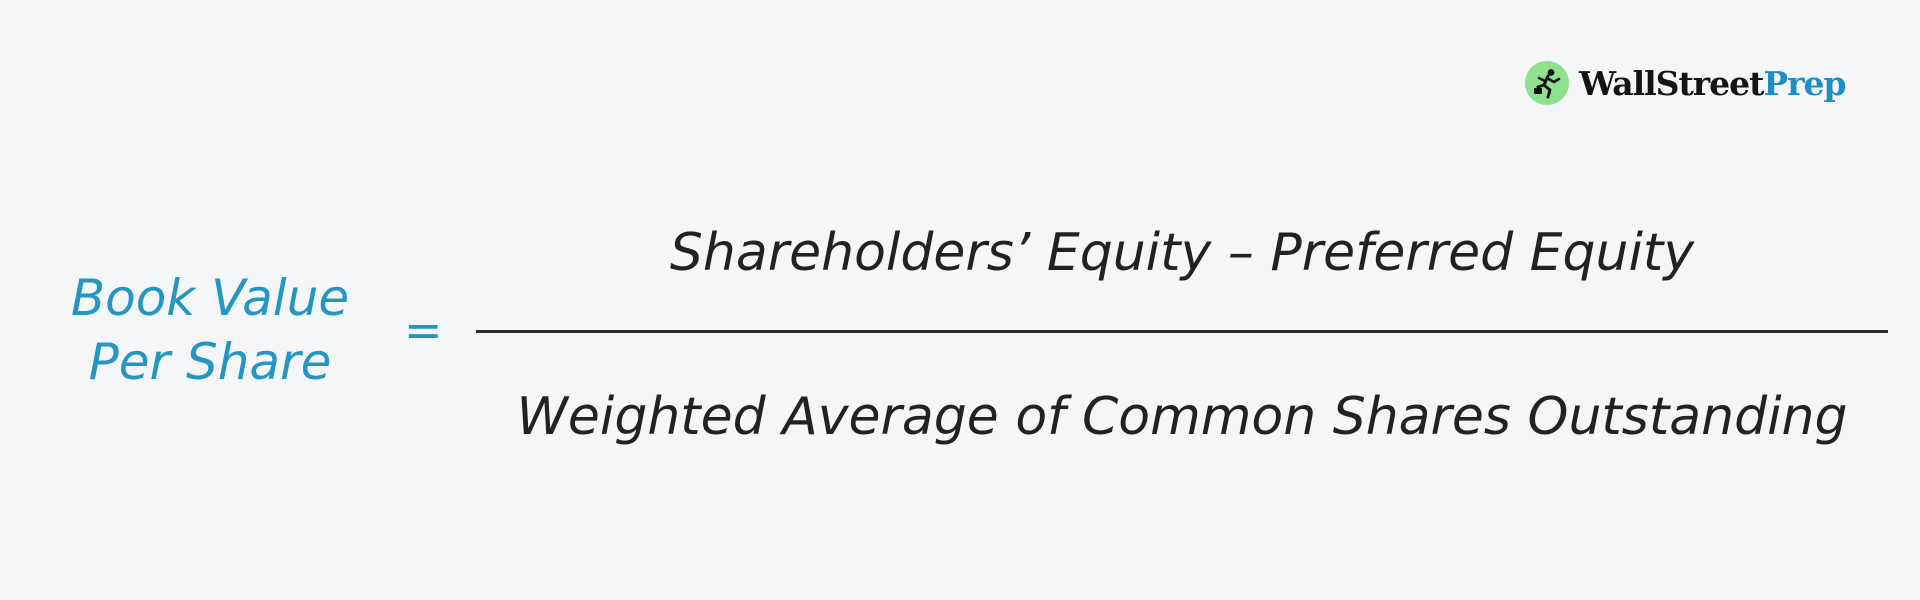 The height and width of the screenshot is (600, 1920). I want to click on formula-left-side: Book Value Per Share, so click(210, 330).